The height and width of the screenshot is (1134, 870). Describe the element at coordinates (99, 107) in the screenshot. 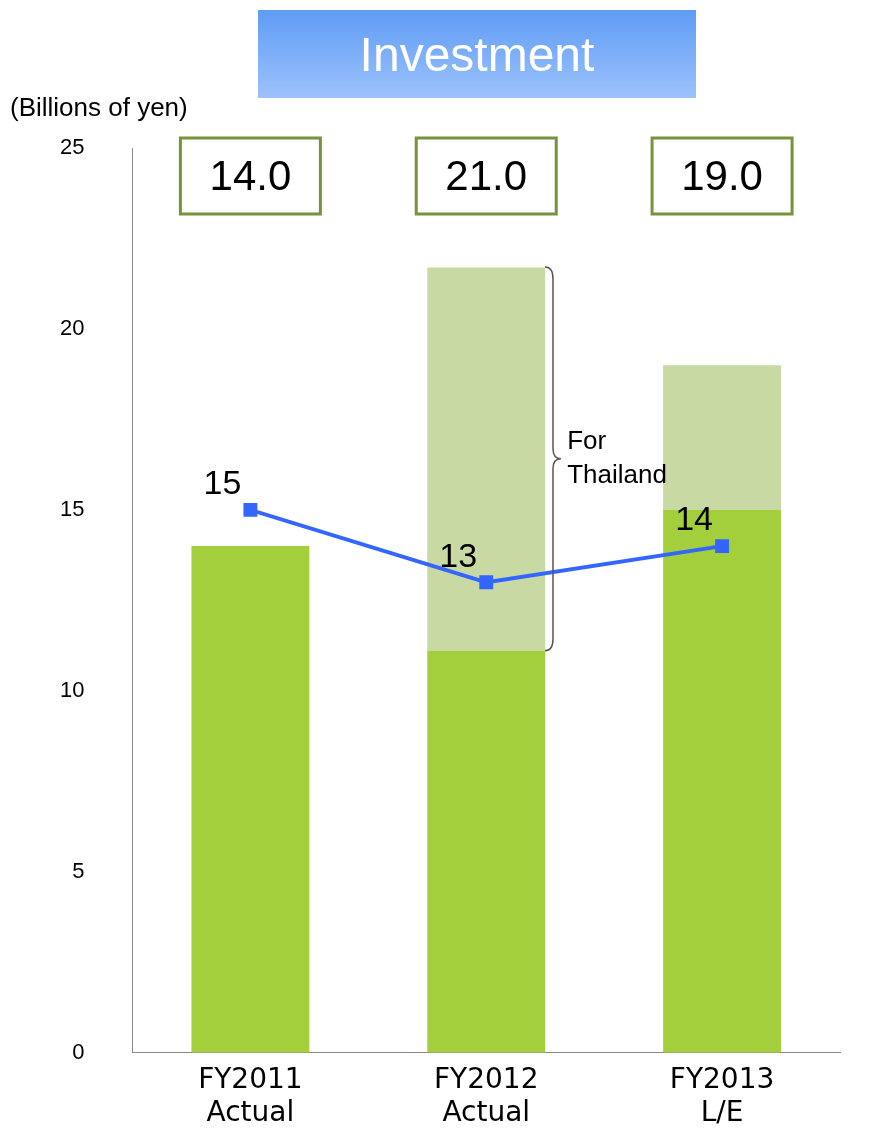

I see `y-axis-title: (Billions of yen)` at that location.